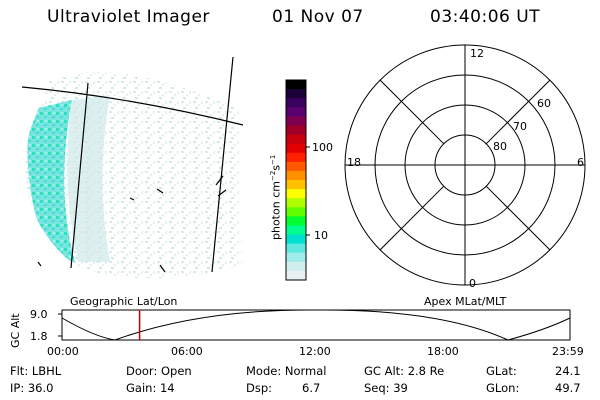 This screenshot has width=600, height=400. I want to click on color-scale-bar, so click(296, 180).